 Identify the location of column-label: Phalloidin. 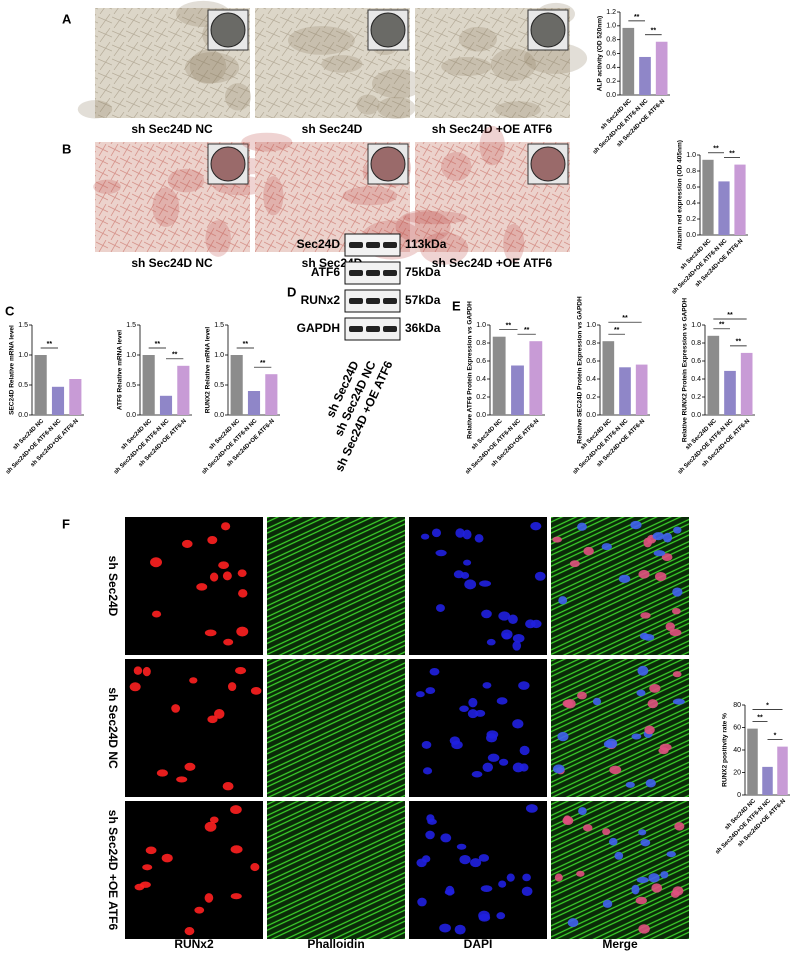
(335, 944).